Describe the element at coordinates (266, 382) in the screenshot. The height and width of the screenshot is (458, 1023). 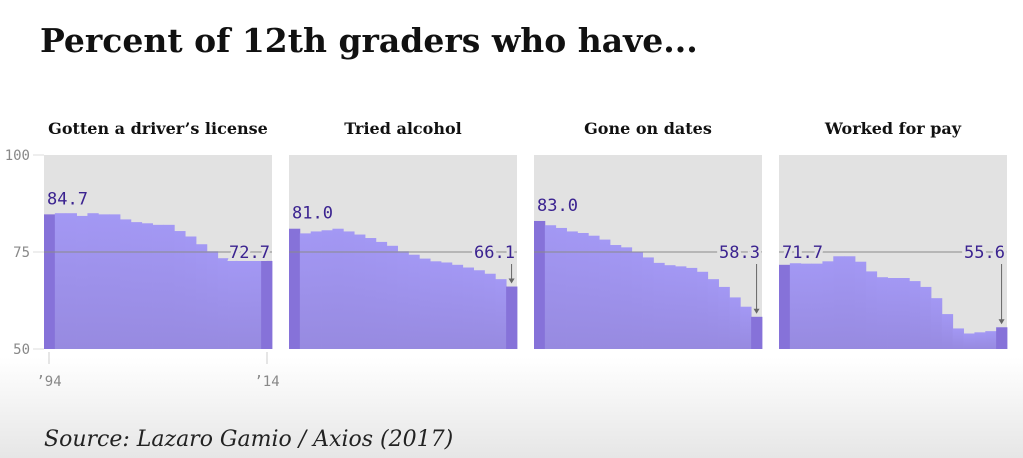
I see `x-tick-label: ’14` at that location.